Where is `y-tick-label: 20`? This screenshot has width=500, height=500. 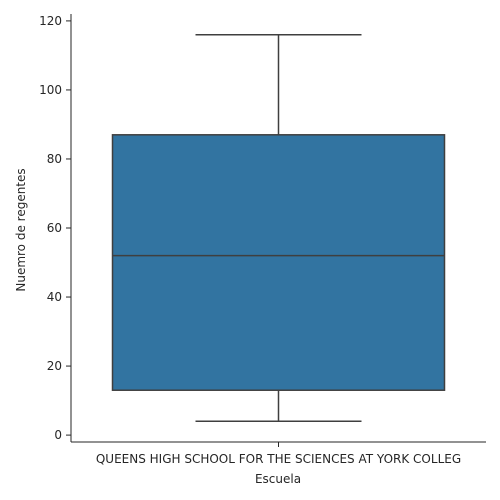 y-tick-label: 20 is located at coordinates (54, 366).